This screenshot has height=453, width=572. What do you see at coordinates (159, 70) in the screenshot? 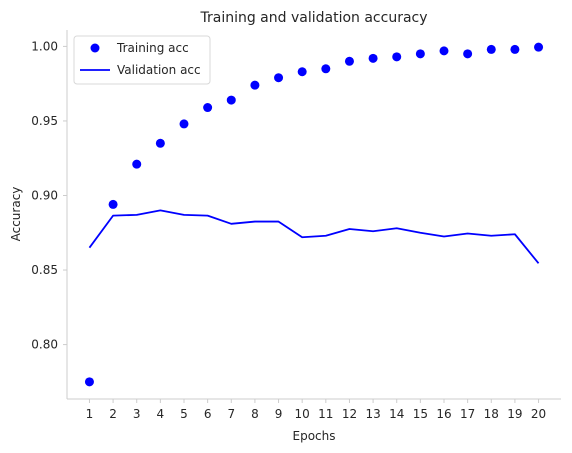
I see `legend-label-validation: Validation acc` at bounding box center [159, 70].